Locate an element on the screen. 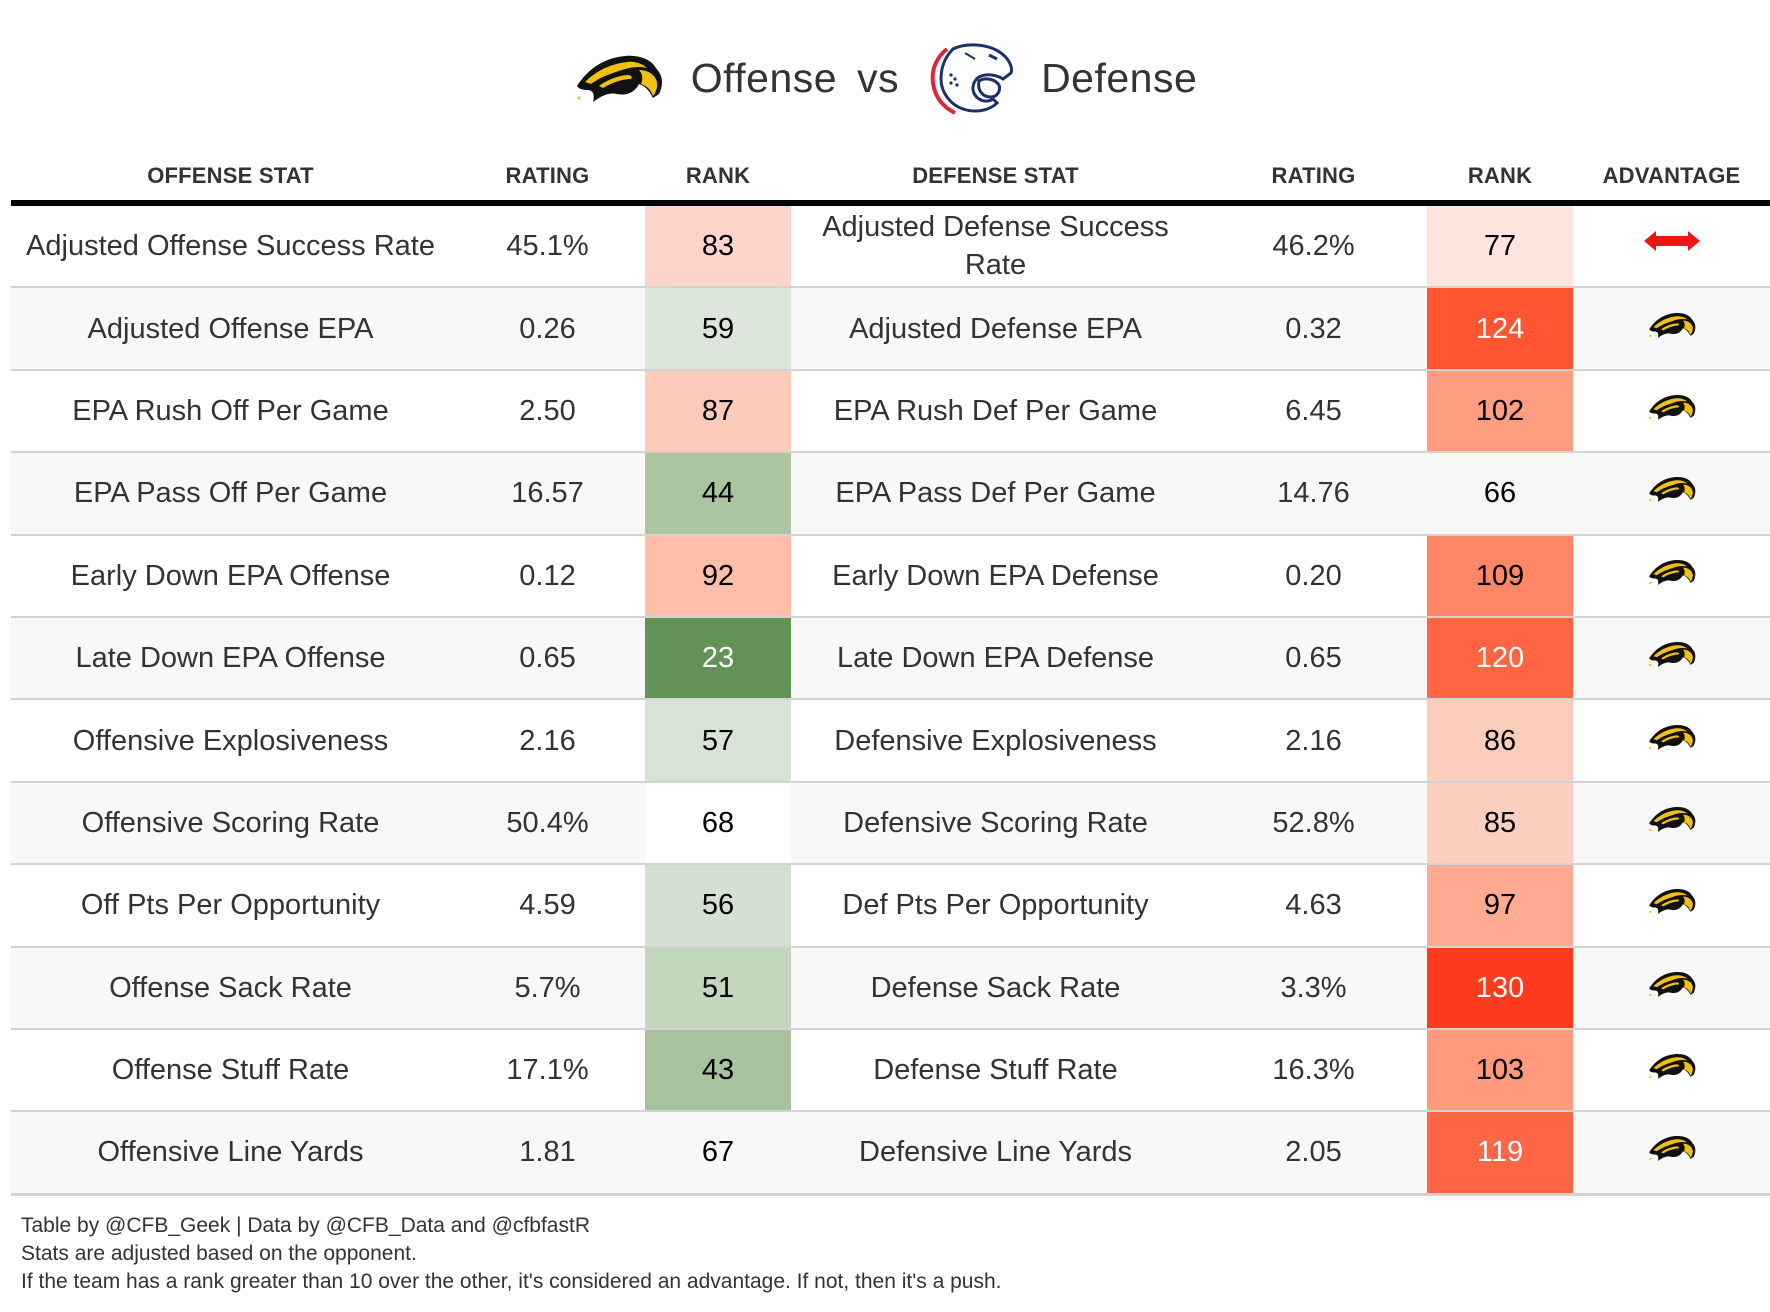 The height and width of the screenshot is (1312, 1770). offense-rating: 0.65 is located at coordinates (547, 658).